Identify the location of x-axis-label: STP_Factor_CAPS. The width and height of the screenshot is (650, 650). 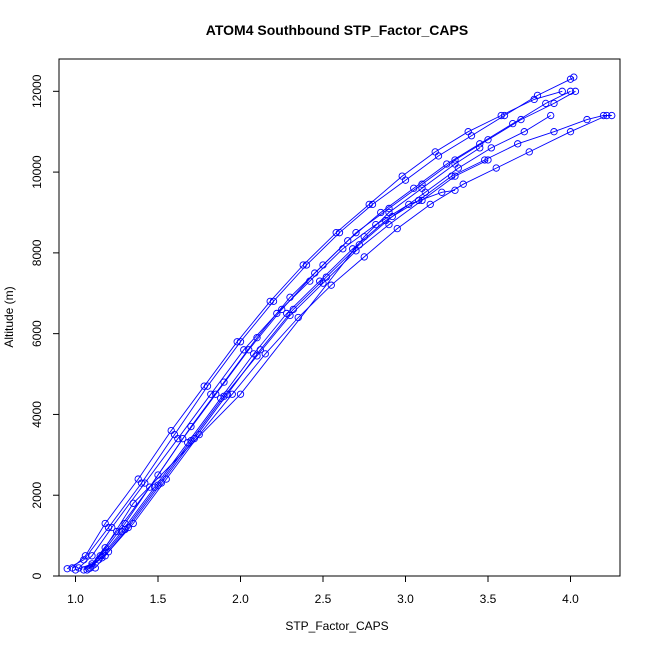
(336, 626).